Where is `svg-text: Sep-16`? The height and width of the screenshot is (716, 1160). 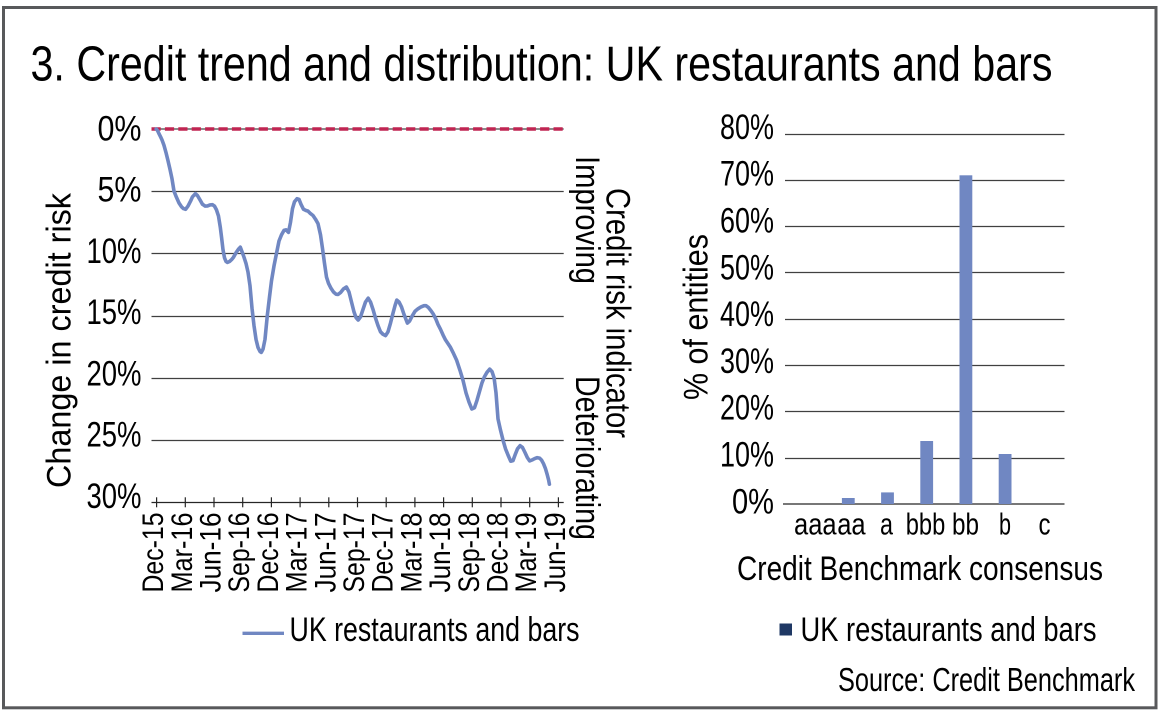
svg-text: Sep-16 is located at coordinates (239, 553).